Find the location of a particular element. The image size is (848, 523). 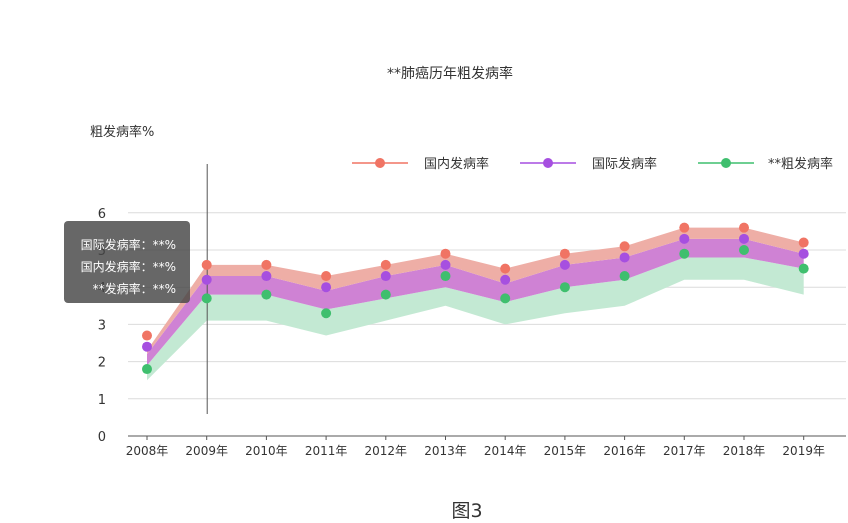

legend-international-label: 国际发病率 is located at coordinates (624, 164).